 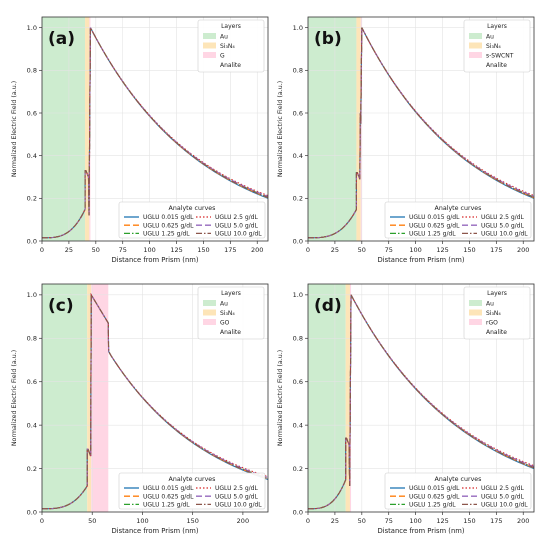 I want to click on panel-label: (a), so click(x=61, y=39).